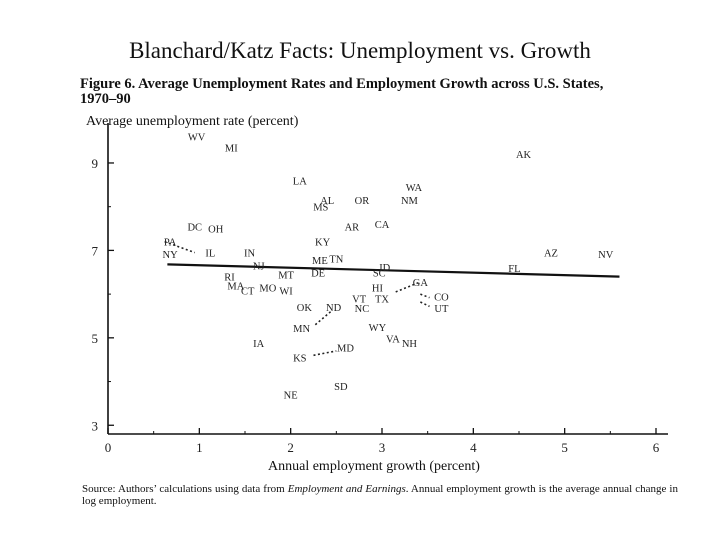  Describe the element at coordinates (346, 489) in the screenshot. I see `source-italic: Employment and Earnings` at that location.